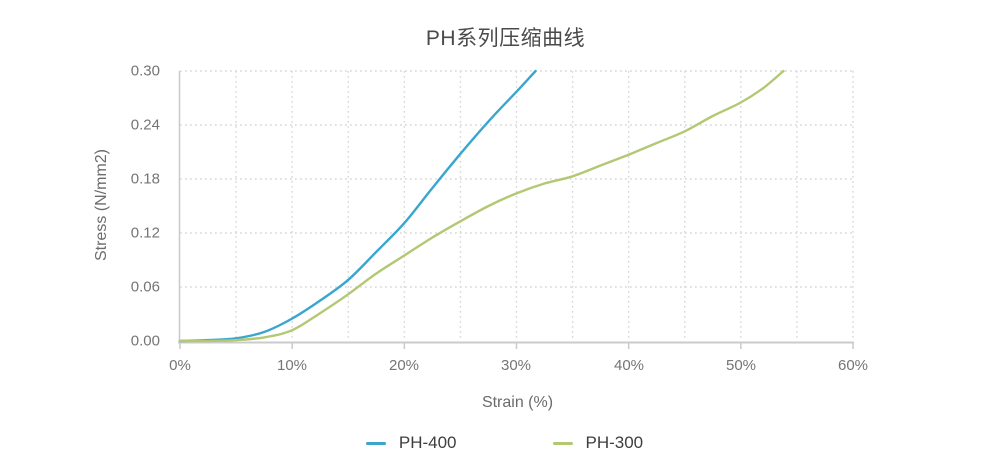 The image size is (981, 466). I want to click on ph-400-line-swatch, so click(375, 443).